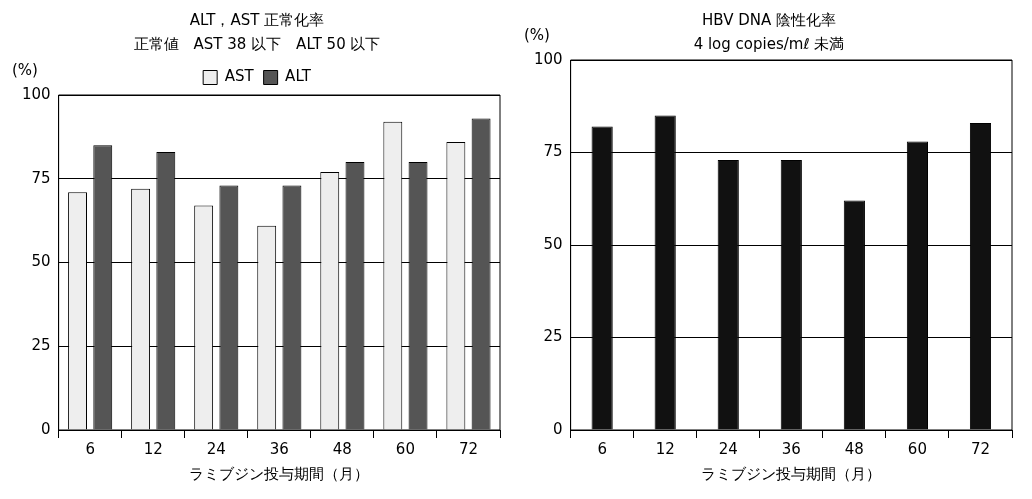 The image size is (1032, 499). Describe the element at coordinates (257, 19) in the screenshot. I see `chart-title: ALT，AST 正常化率` at that location.